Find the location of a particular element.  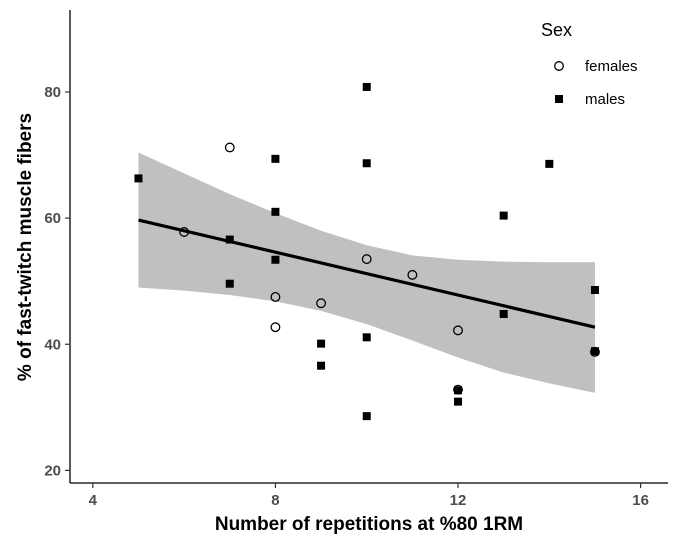

fit-line-layer is located at coordinates (367, 273).